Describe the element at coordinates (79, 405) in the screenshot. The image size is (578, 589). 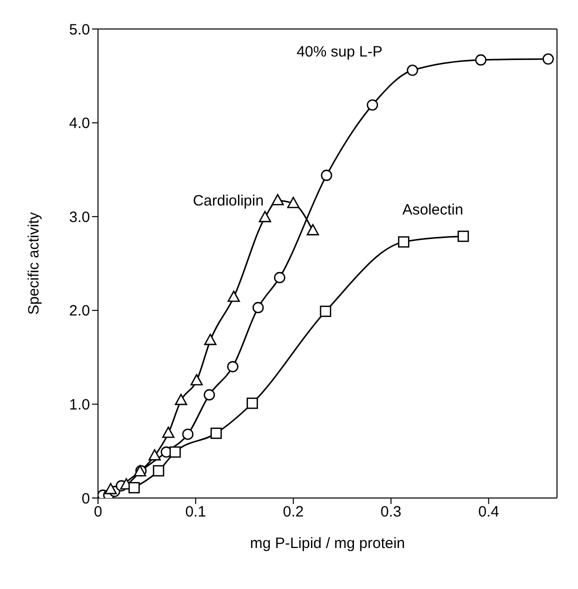
I see `y-tick-label: 1.0` at that location.